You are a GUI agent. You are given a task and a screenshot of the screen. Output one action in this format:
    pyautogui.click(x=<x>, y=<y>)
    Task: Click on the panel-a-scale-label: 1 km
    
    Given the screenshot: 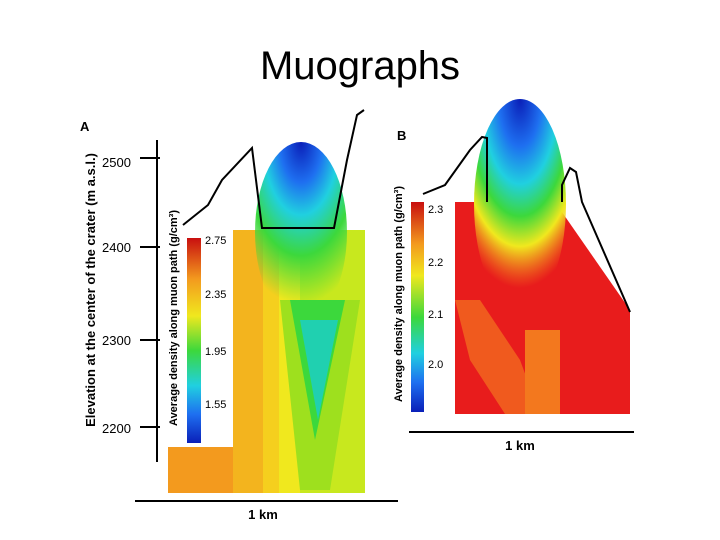 What is the action you would take?
    pyautogui.click(x=263, y=514)
    